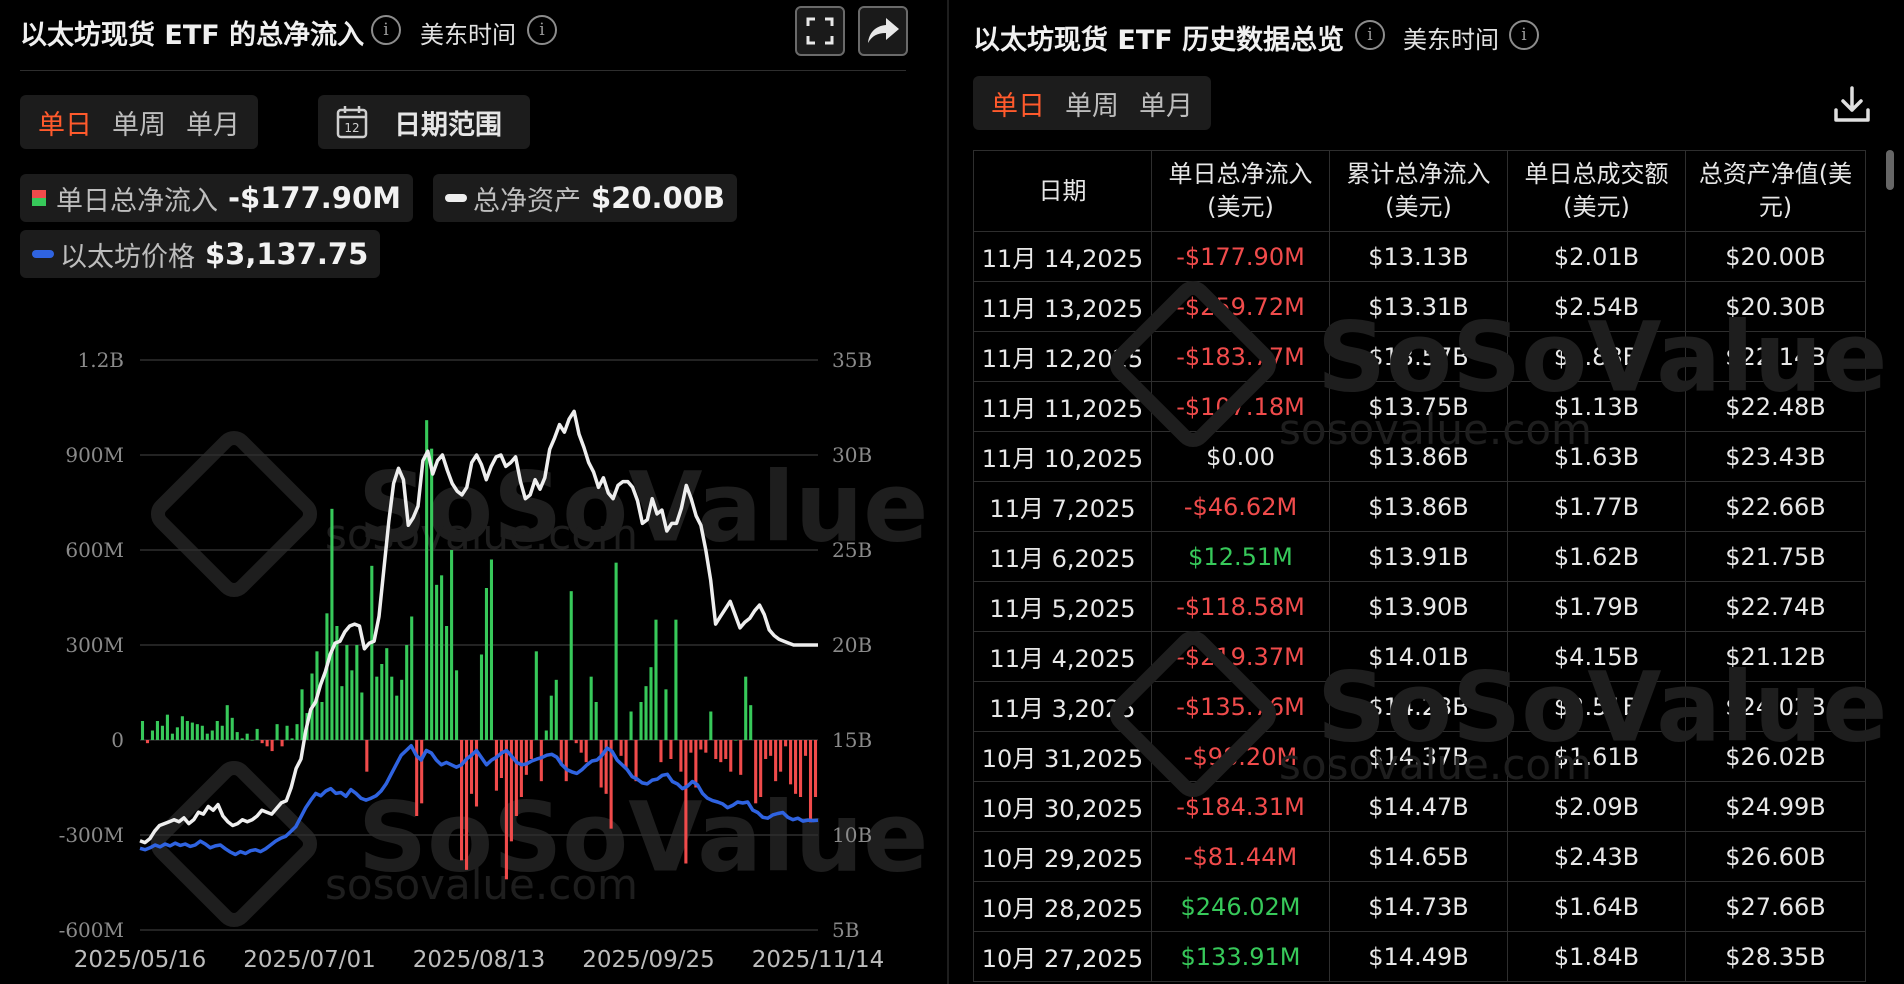 The width and height of the screenshot is (1904, 984). Describe the element at coordinates (1062, 191) in the screenshot. I see `col-header-date: 日期` at that location.